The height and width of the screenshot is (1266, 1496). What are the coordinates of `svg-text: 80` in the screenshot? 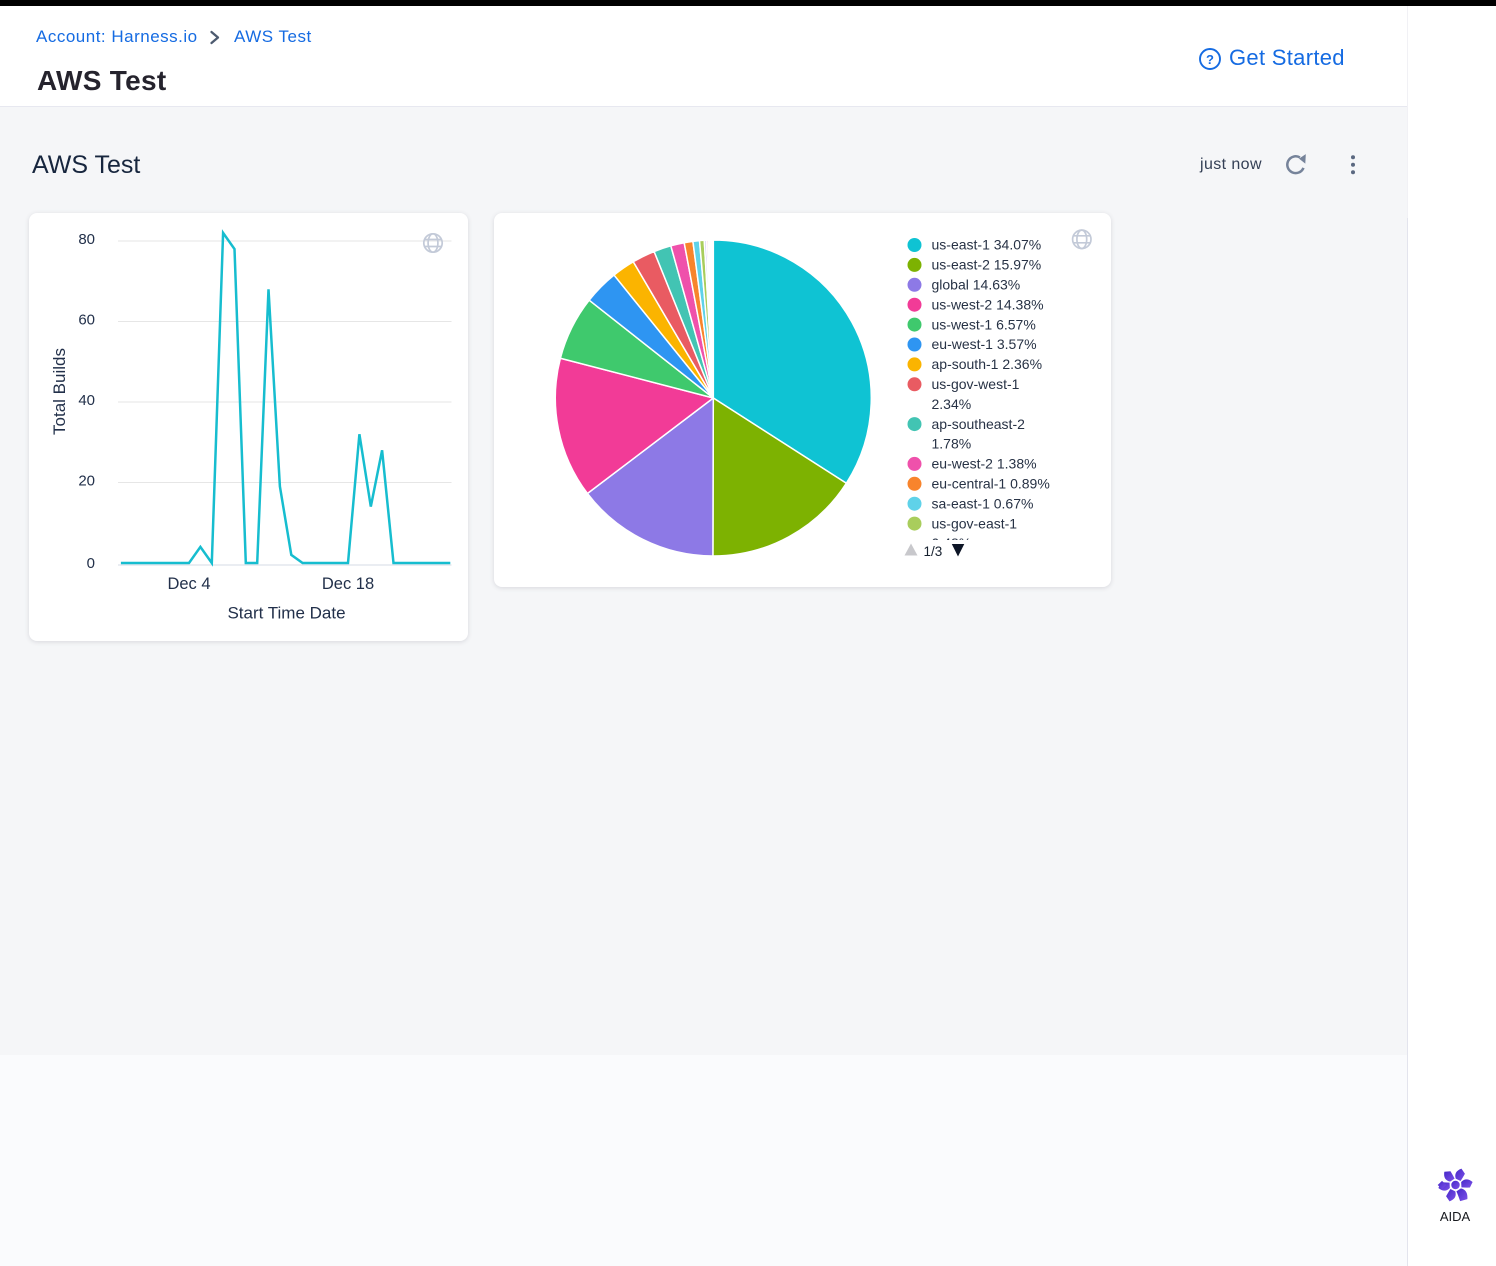 It's located at (86, 239).